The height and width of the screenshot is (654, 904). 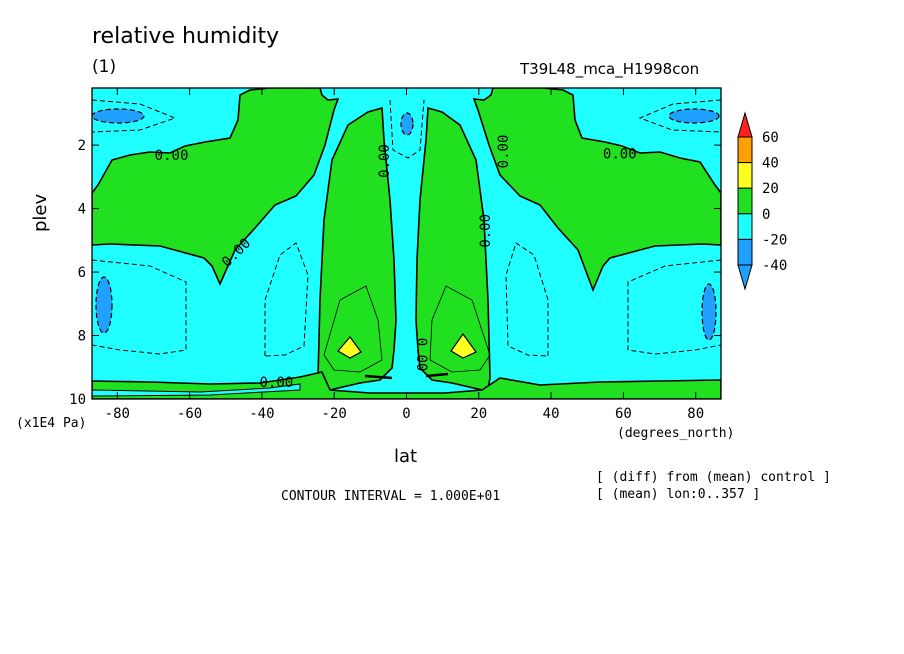 I want to click on contour-neg10-top-center, so click(x=407, y=129).